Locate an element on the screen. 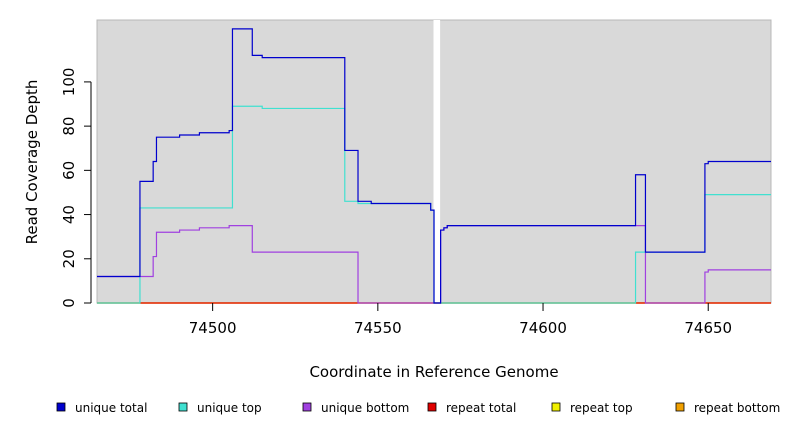 The height and width of the screenshot is (432, 792). legend-label: unique top is located at coordinates (229, 408).